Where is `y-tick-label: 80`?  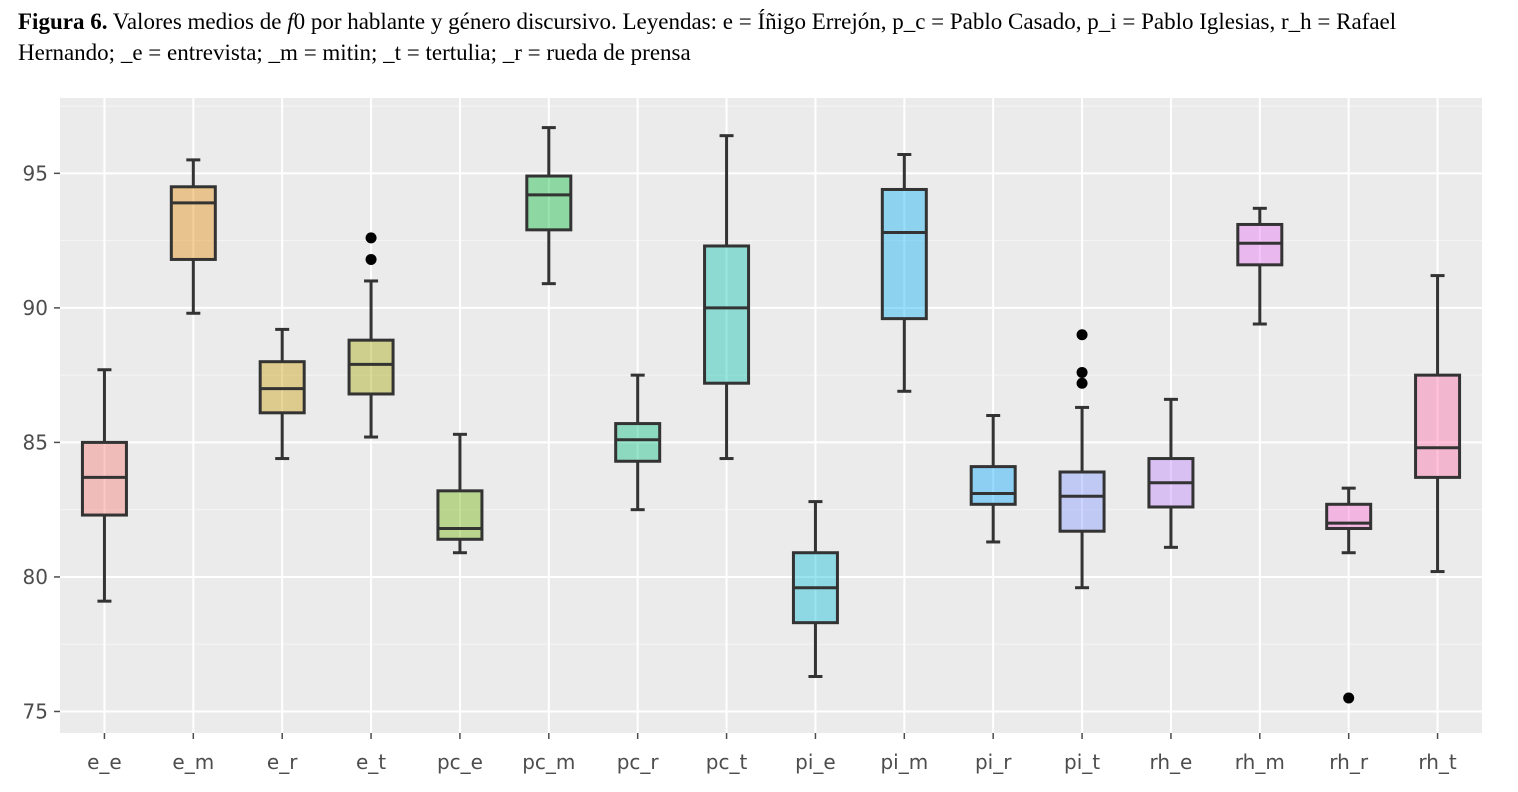 y-tick-label: 80 is located at coordinates (35, 577).